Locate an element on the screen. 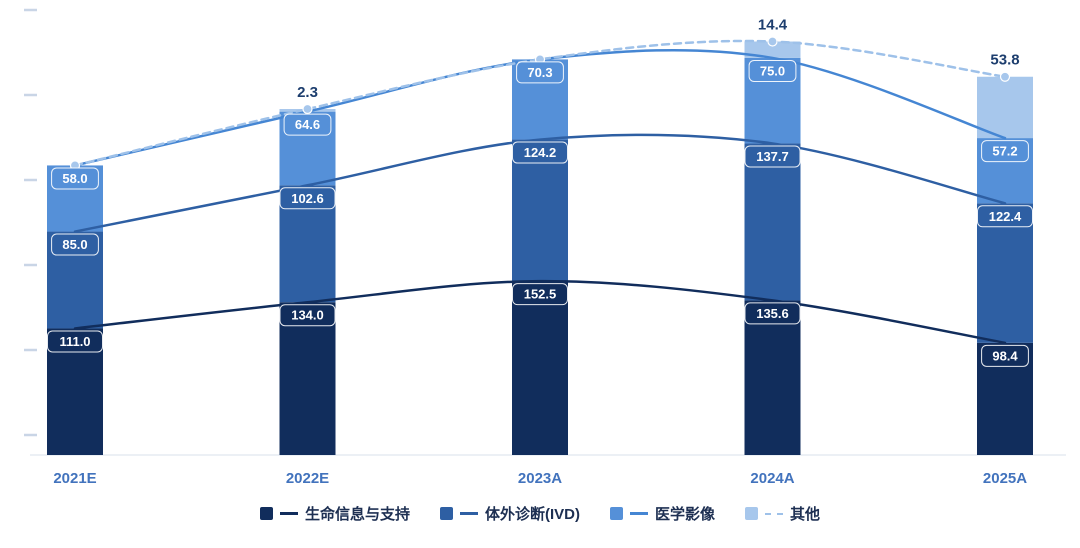  svg-text: 2021E is located at coordinates (74, 478).